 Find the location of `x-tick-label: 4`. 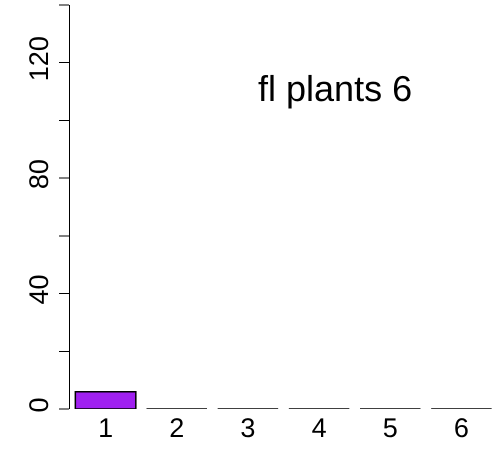

x-tick-label: 4 is located at coordinates (319, 428).